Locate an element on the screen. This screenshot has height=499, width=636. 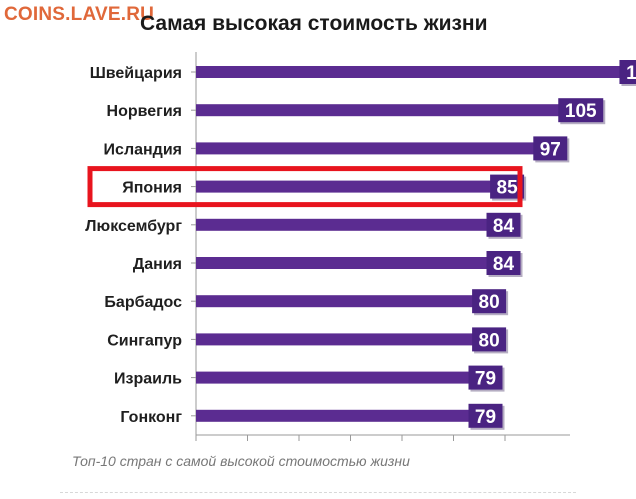
chart-title: Самая высокая стоимость жизни is located at coordinates (314, 23).